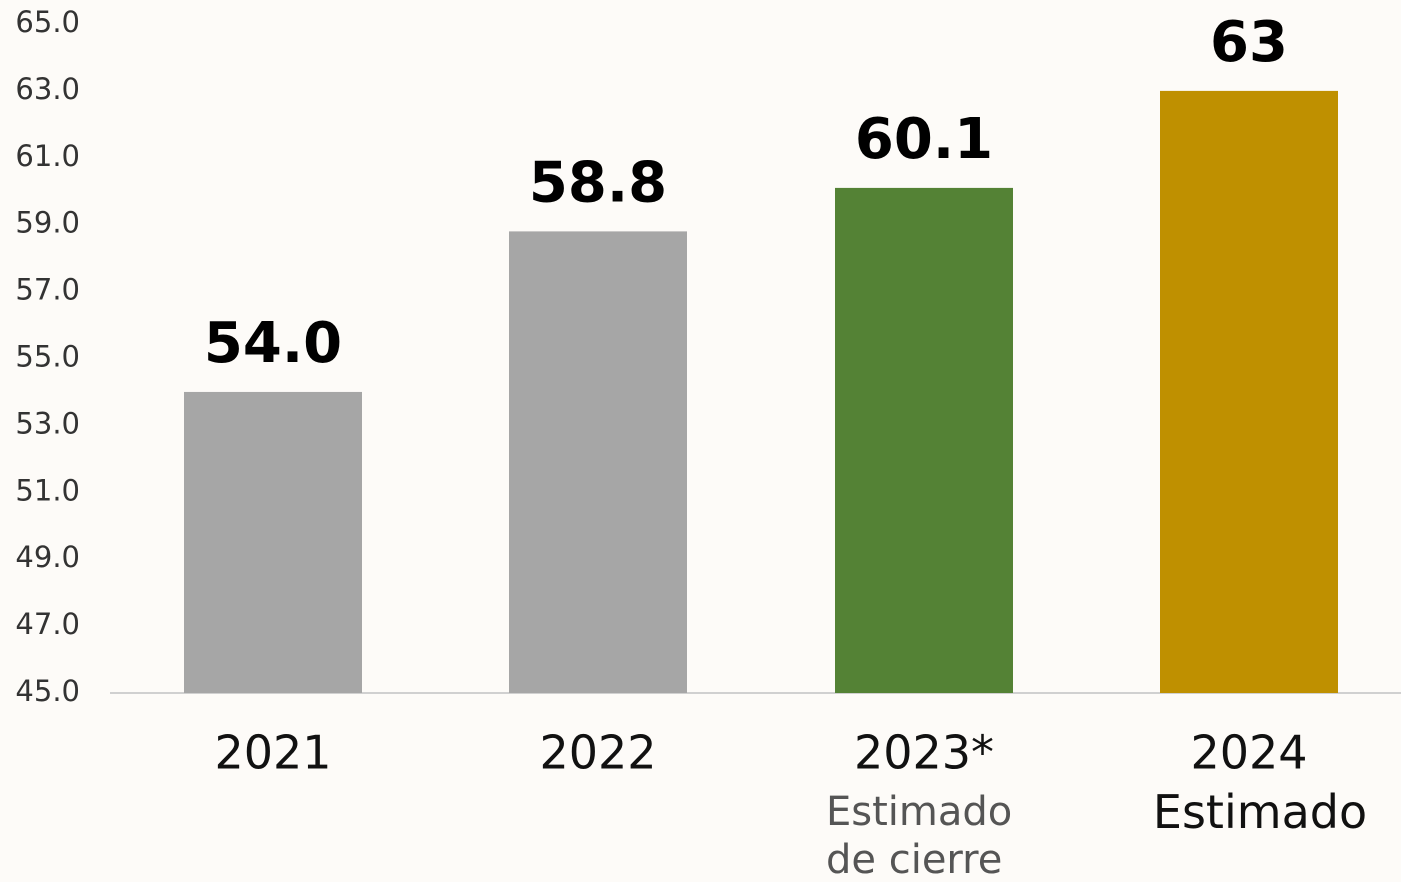 This screenshot has height=882, width=1401. I want to click on y-tick-label: 53.0, so click(47, 423).